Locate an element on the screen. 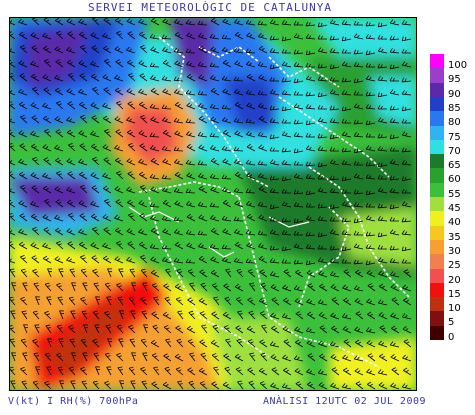  legend-label: 45 is located at coordinates (454, 208).